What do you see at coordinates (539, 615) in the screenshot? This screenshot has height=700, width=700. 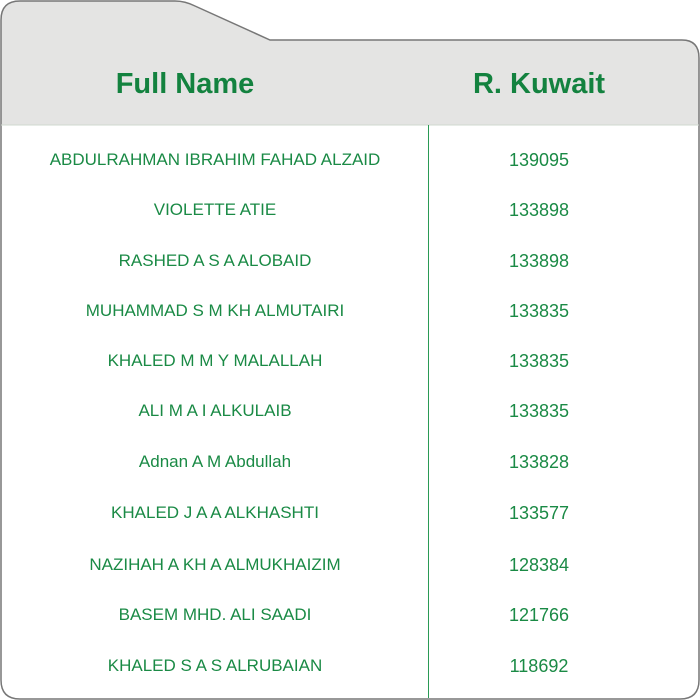 I see `row-value: 121766` at bounding box center [539, 615].